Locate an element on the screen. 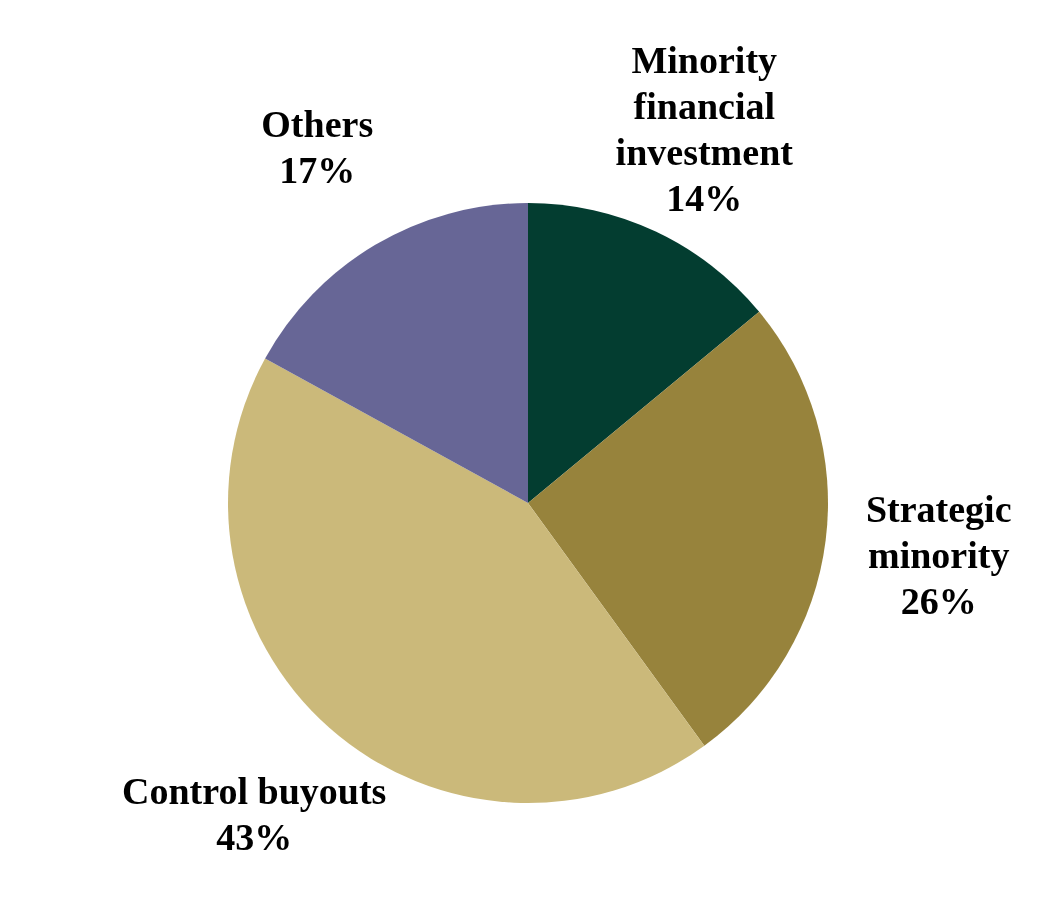 This screenshot has height=904, width=1059. slice-label: Minority financial investment is located at coordinates (704, 105).